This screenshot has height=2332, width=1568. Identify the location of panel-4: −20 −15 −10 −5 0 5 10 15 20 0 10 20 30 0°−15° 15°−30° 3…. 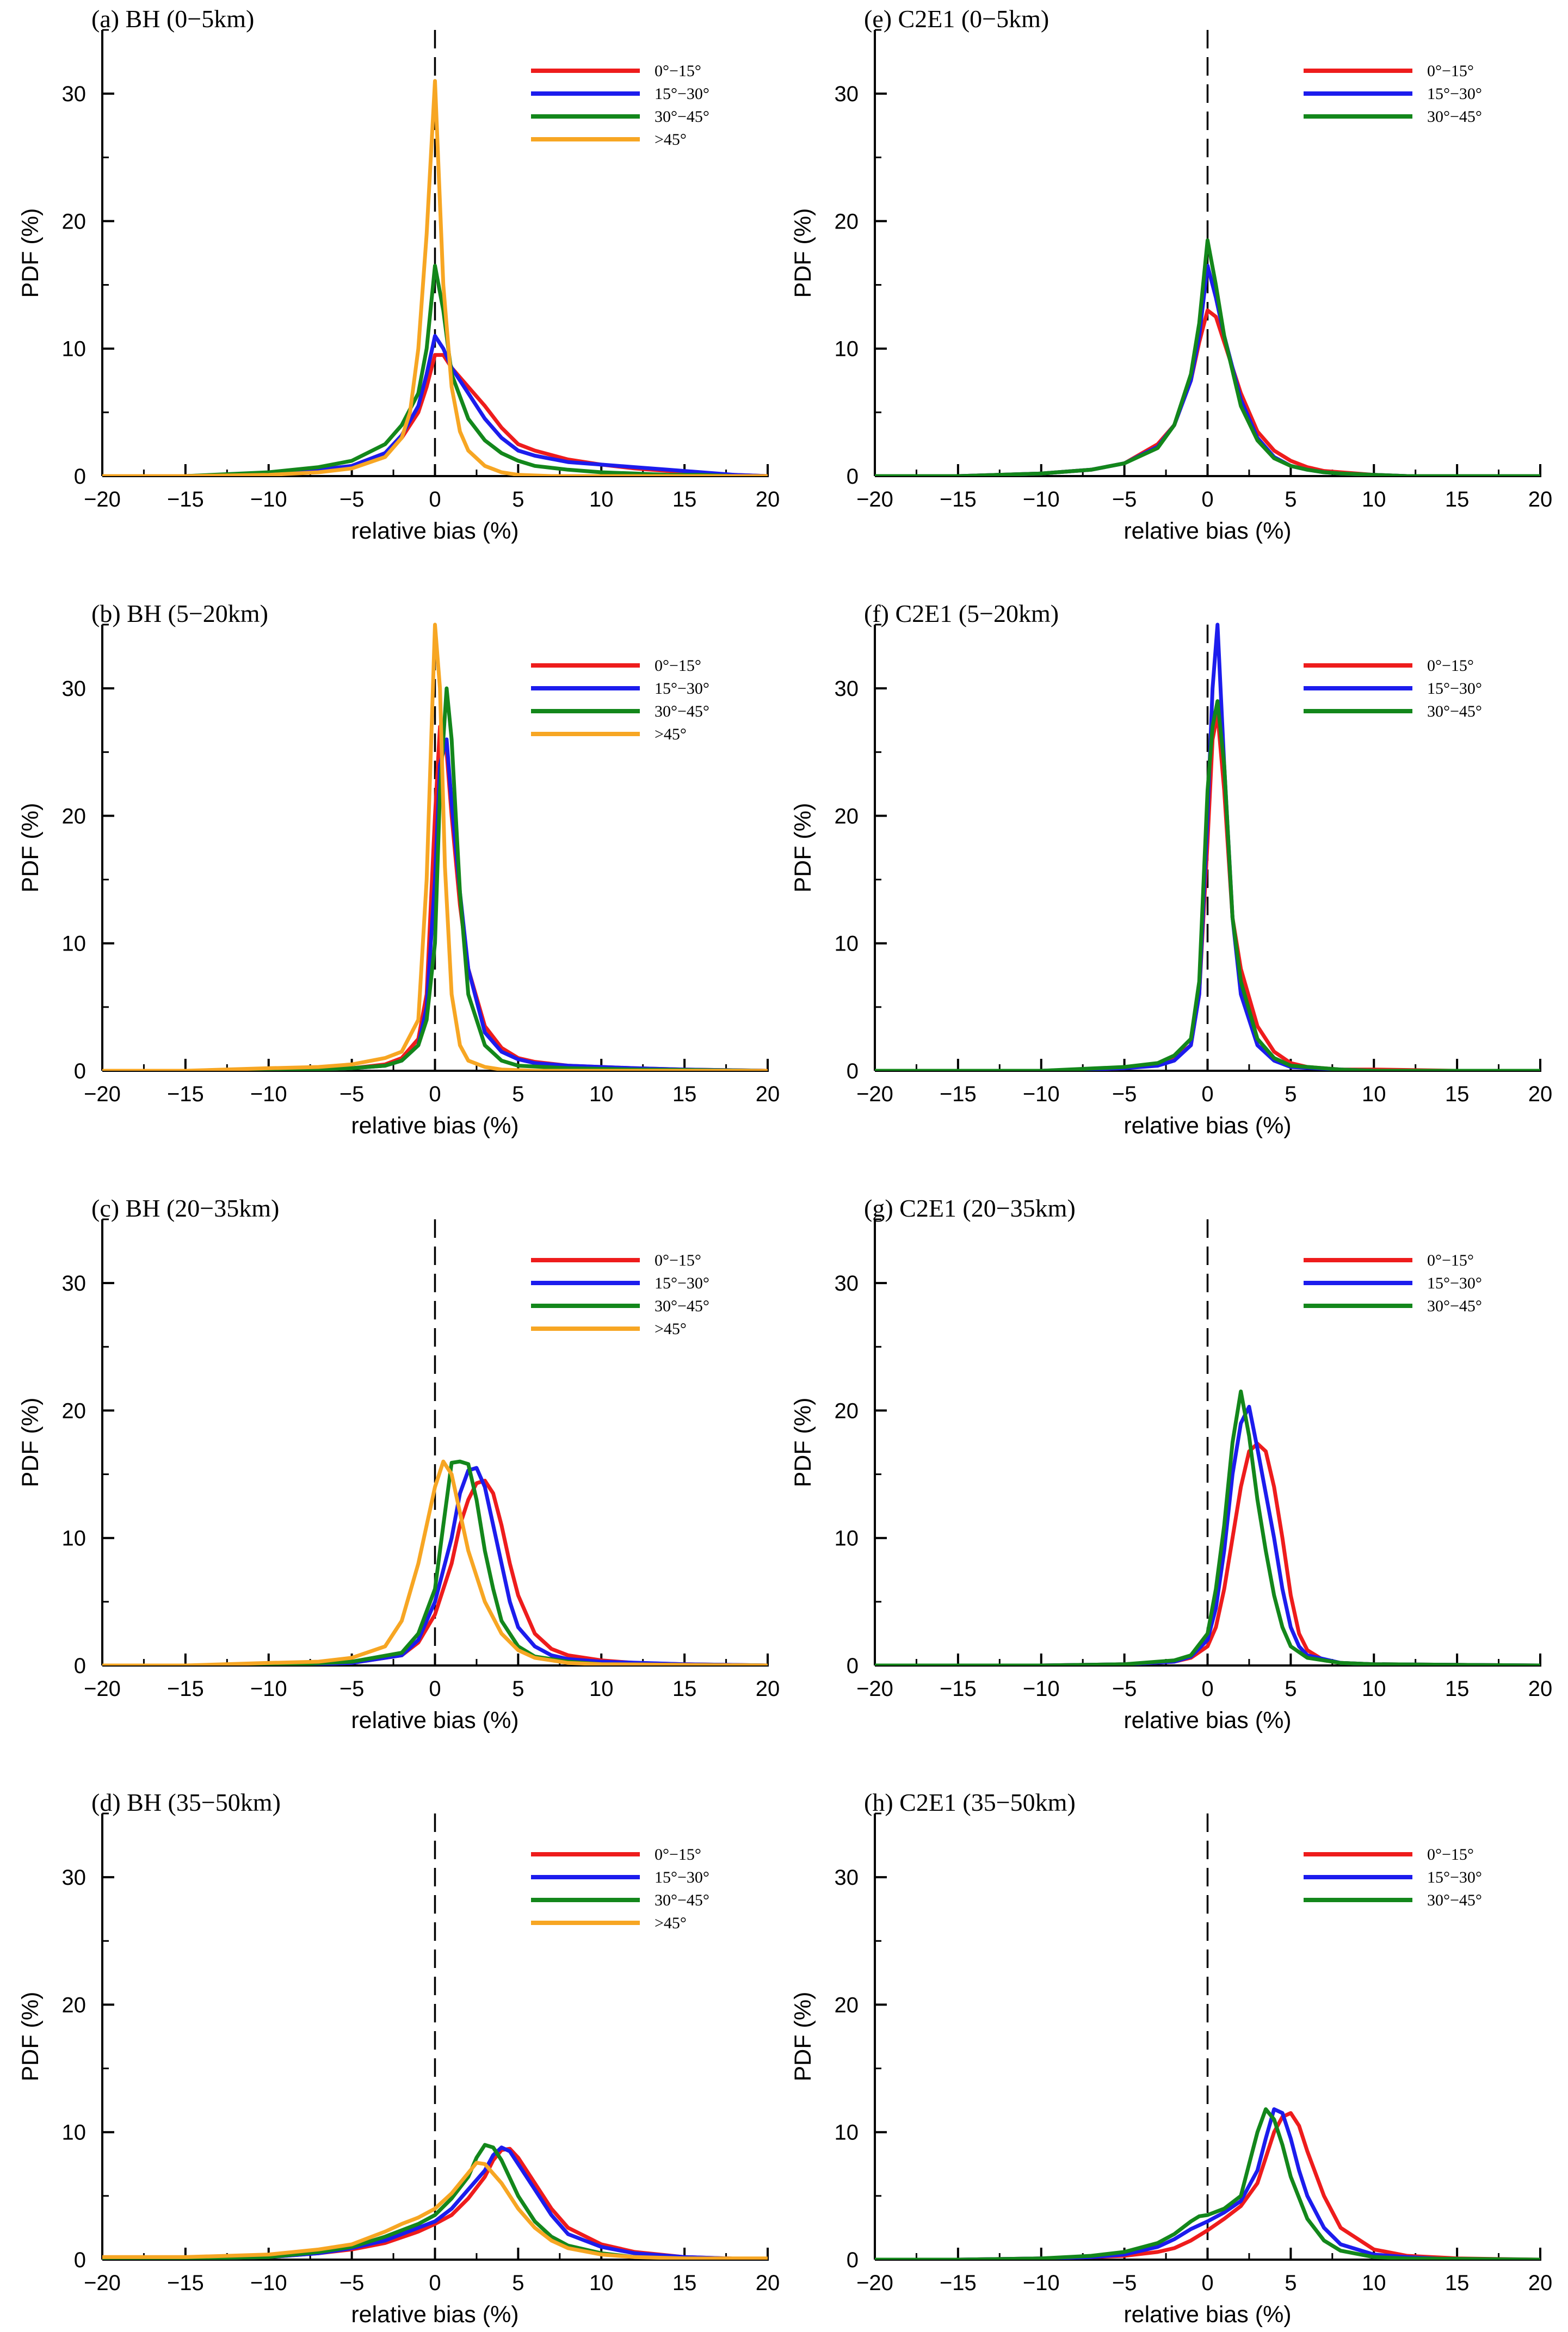
(399, 2058).